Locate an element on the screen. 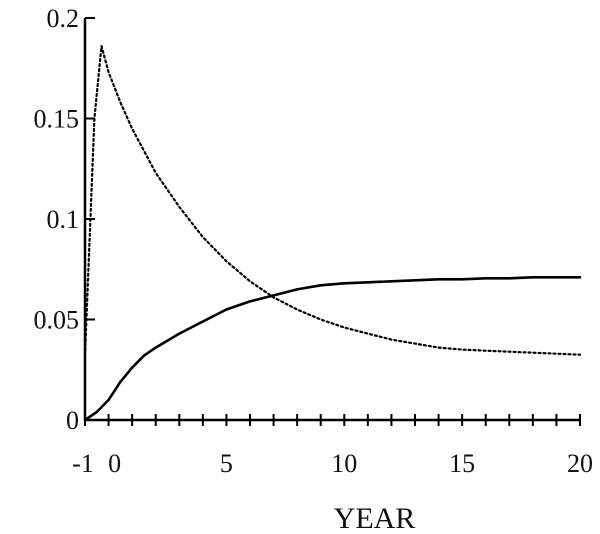  x-tick-label: -1 is located at coordinates (83, 463).